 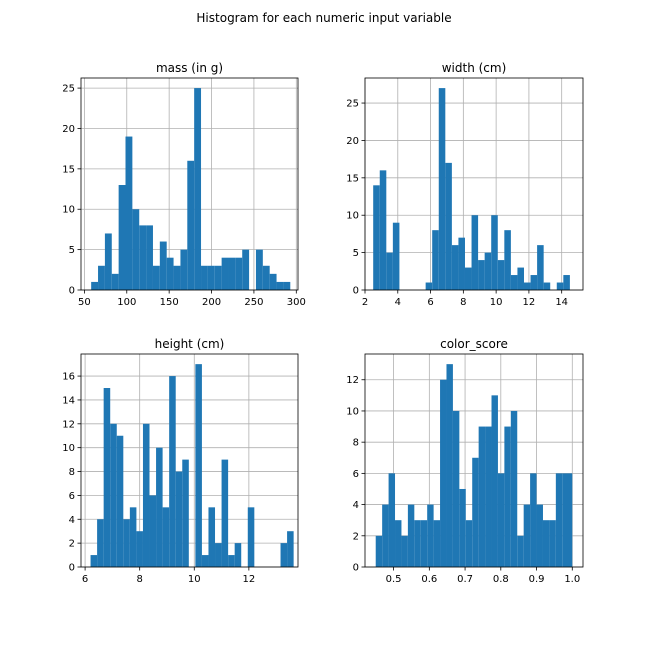 What do you see at coordinates (572, 579) in the screenshot?
I see `x-tick-label: 1.0` at bounding box center [572, 579].